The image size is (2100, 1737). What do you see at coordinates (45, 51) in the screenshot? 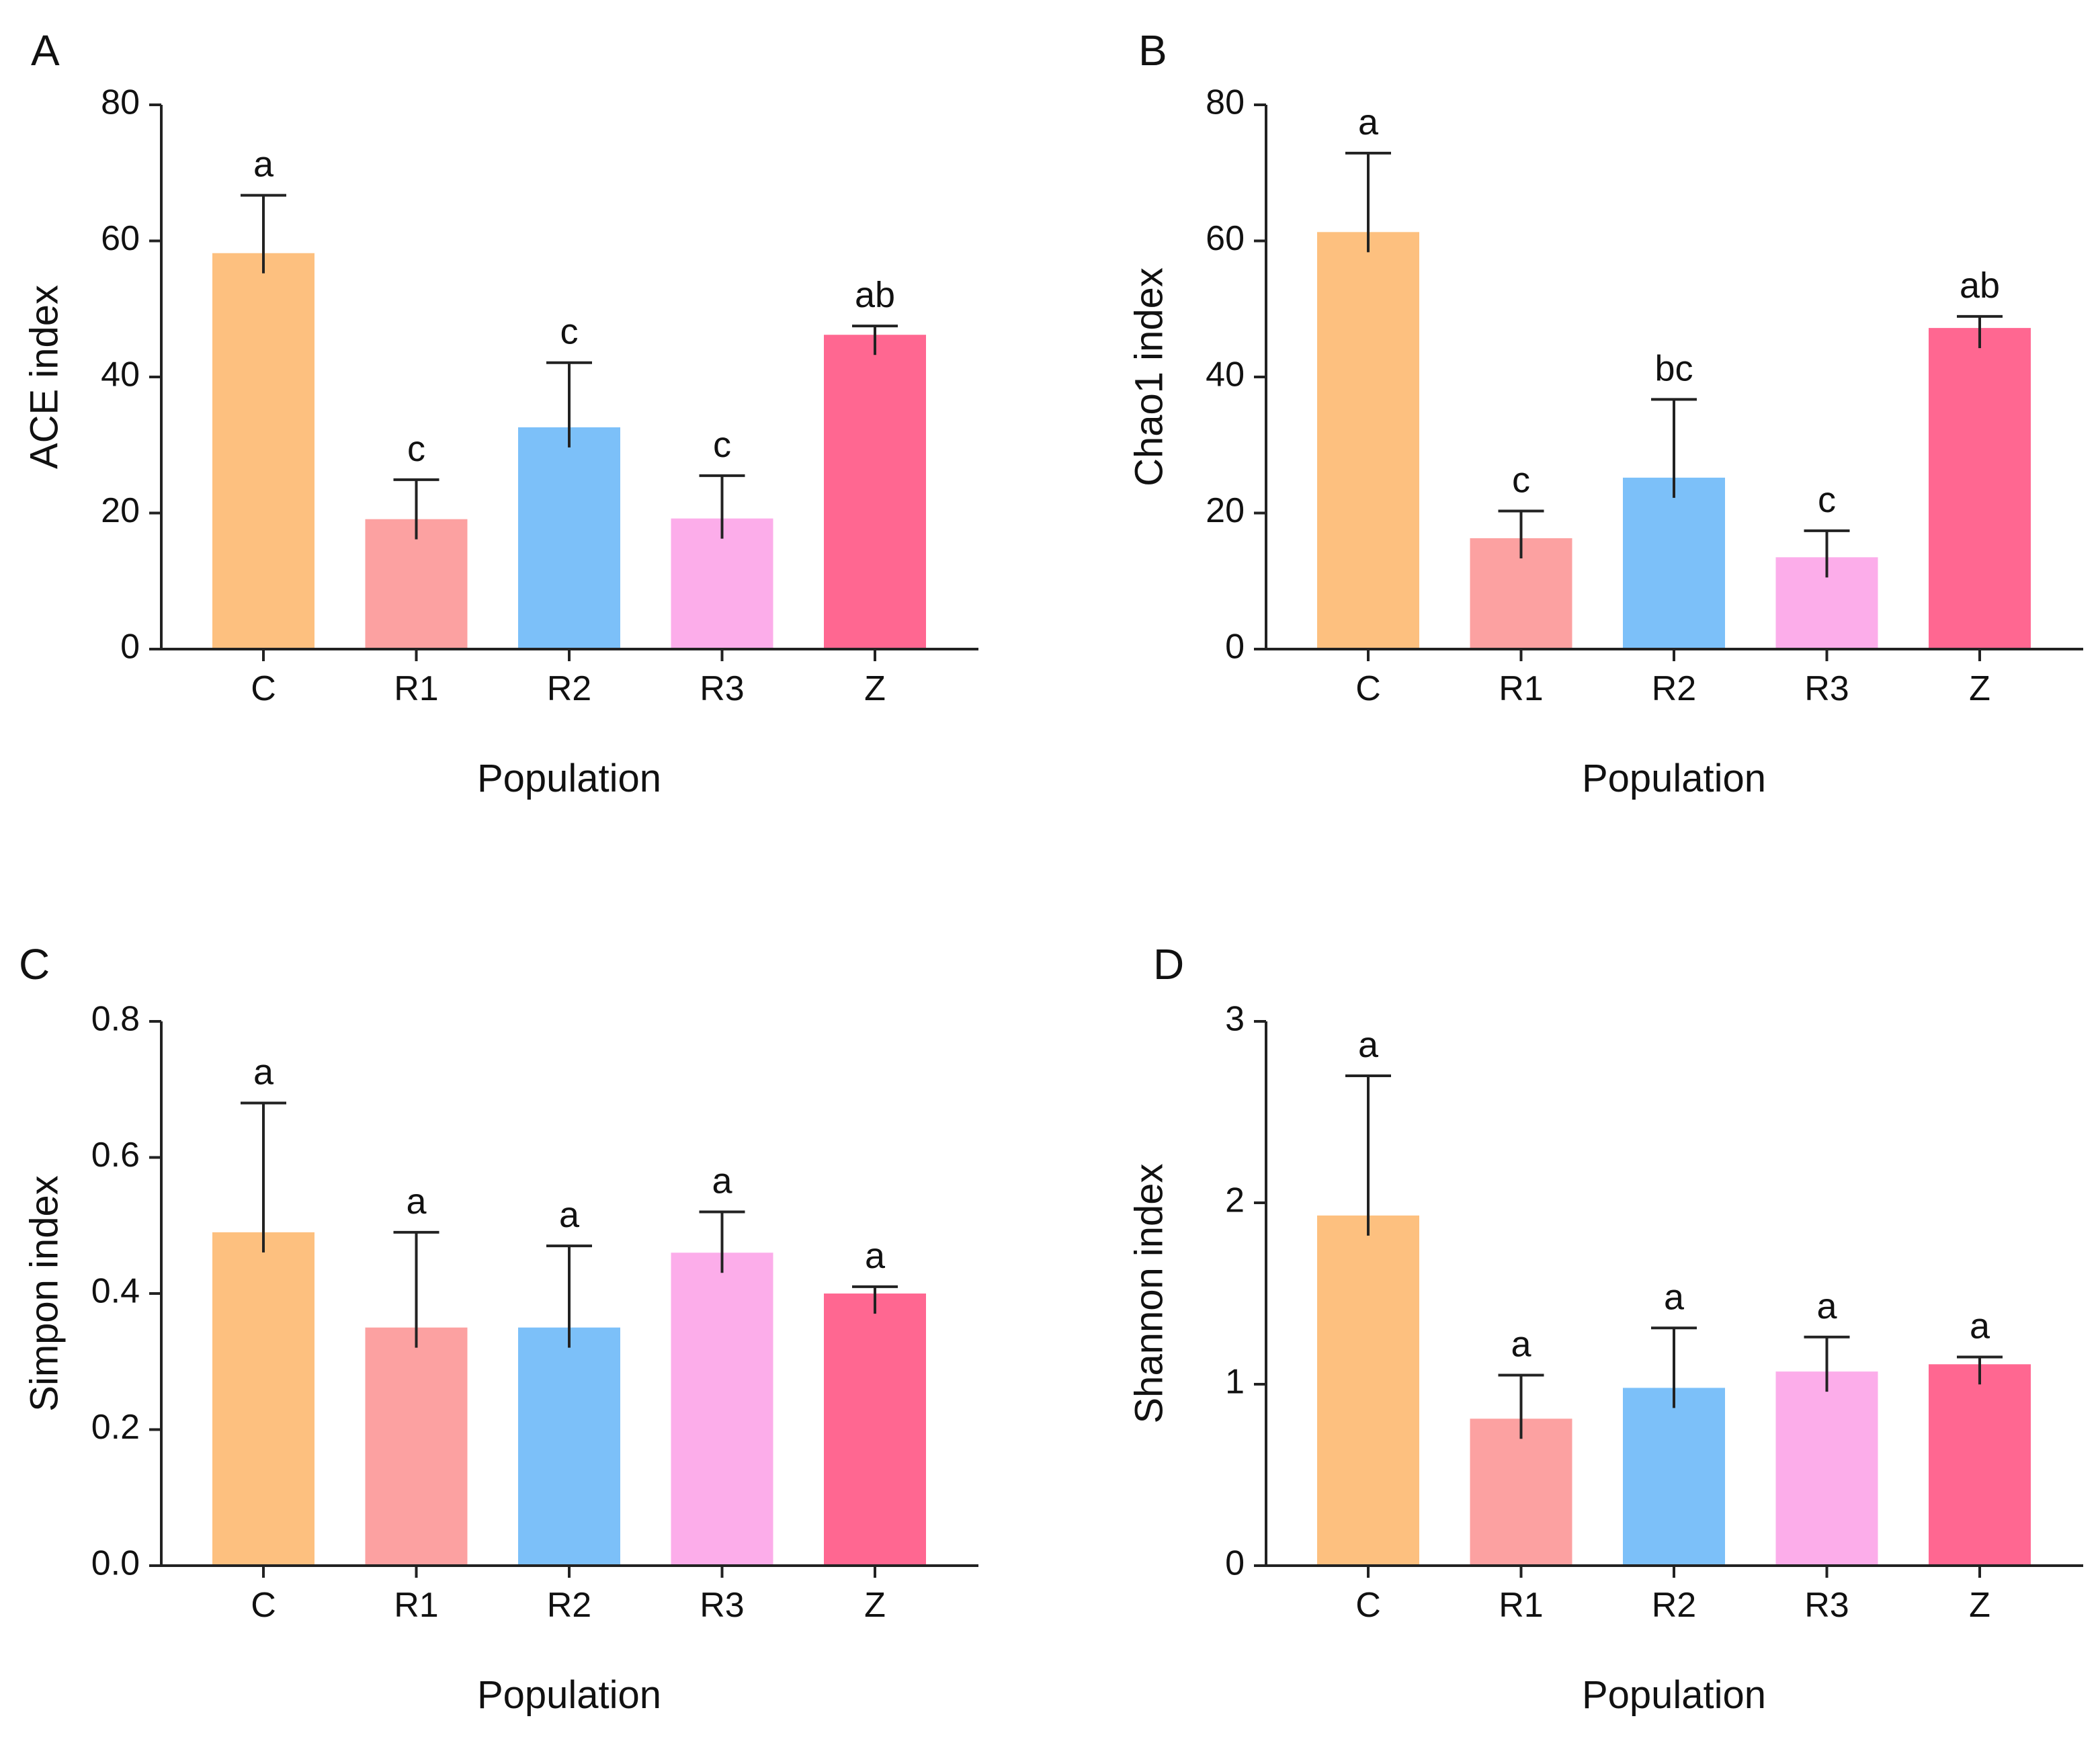
I see `panel-letter: A` at bounding box center [45, 51].